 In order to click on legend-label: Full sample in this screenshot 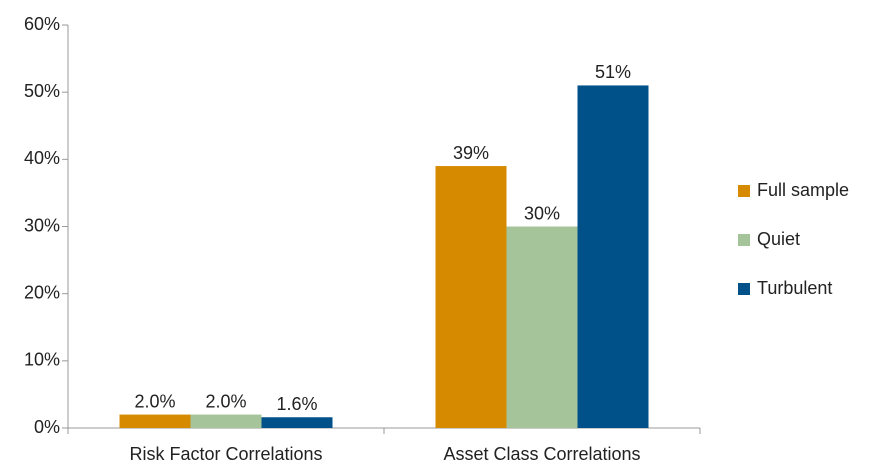, I will do `click(803, 190)`.